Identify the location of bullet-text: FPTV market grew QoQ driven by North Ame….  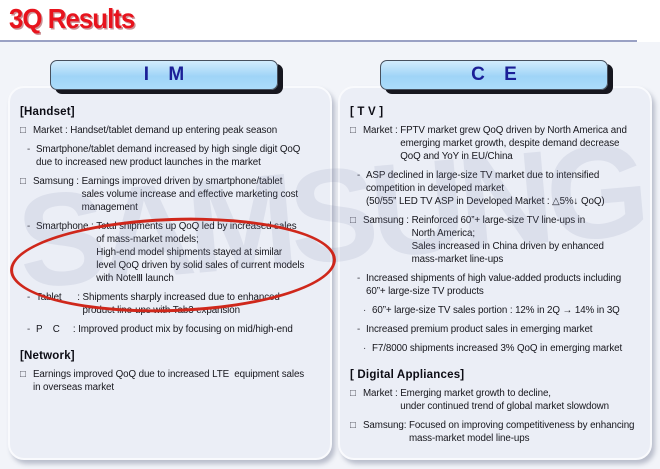
(513, 143).